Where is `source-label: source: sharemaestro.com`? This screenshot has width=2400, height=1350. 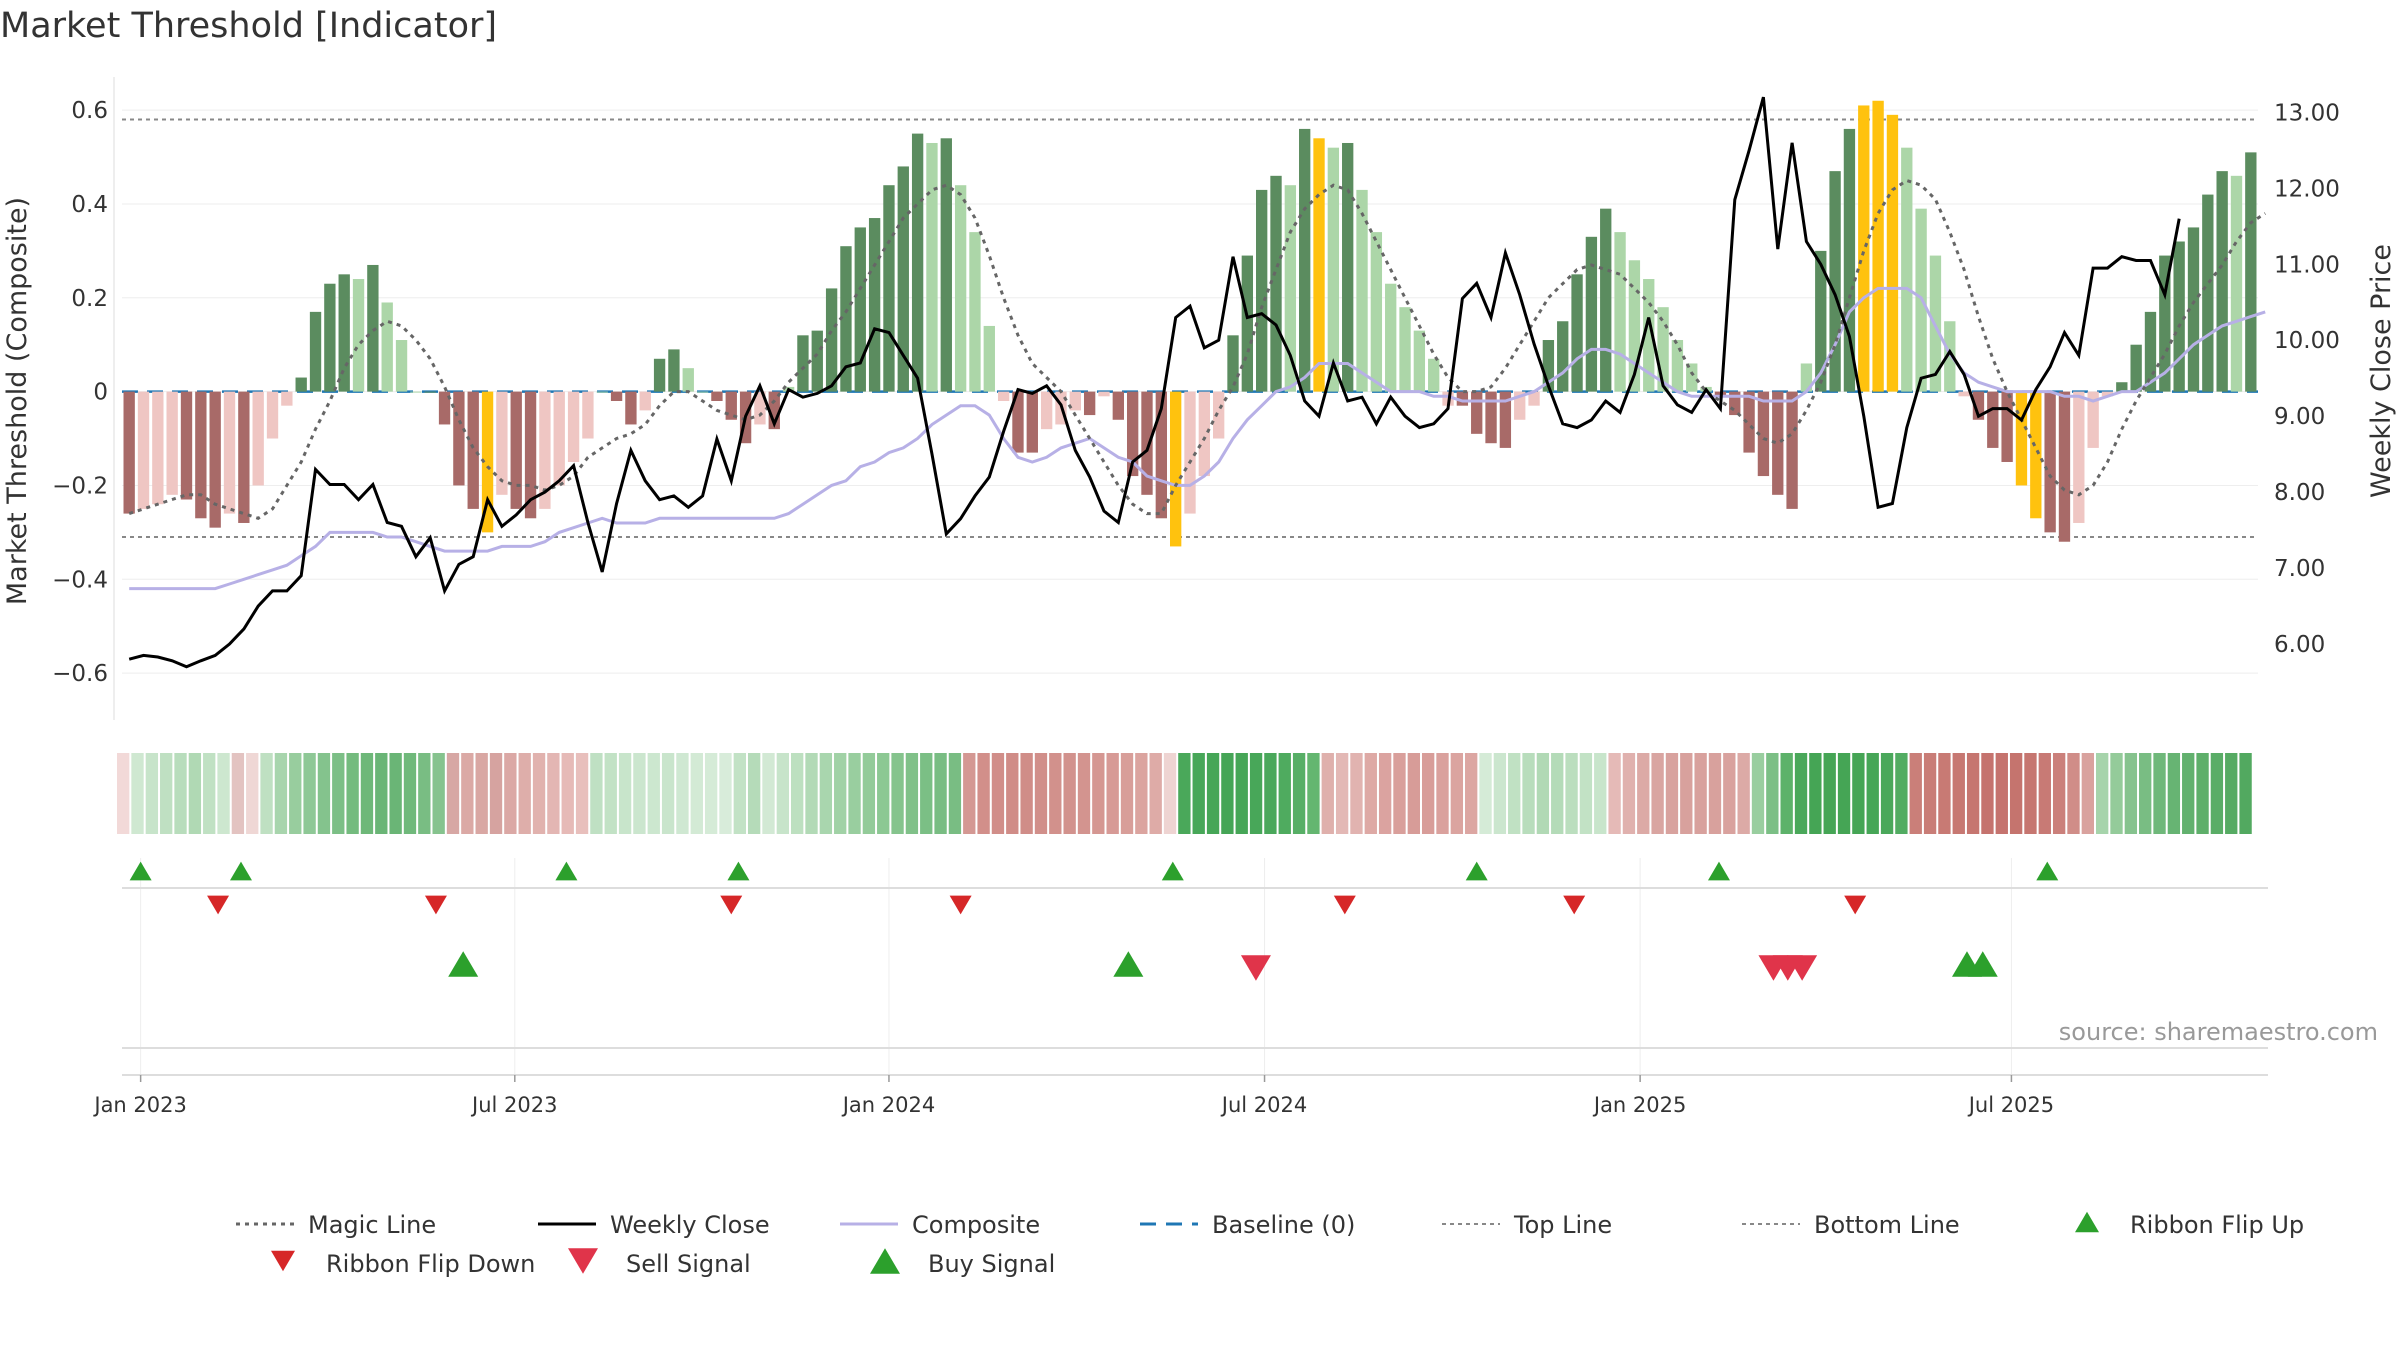
source-label: source: sharemaestro.com is located at coordinates (2218, 1032).